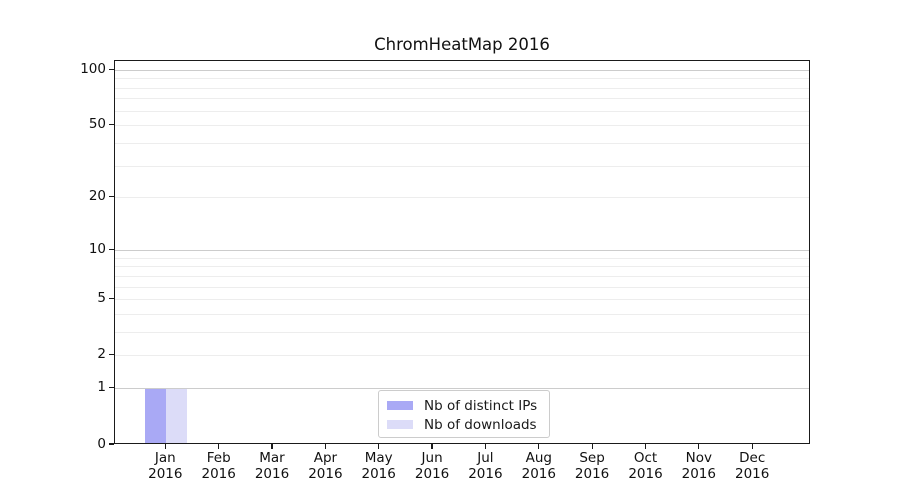 Image resolution: width=900 pixels, height=500 pixels. I want to click on legend-item: Nb of distinct IPs, so click(464, 405).